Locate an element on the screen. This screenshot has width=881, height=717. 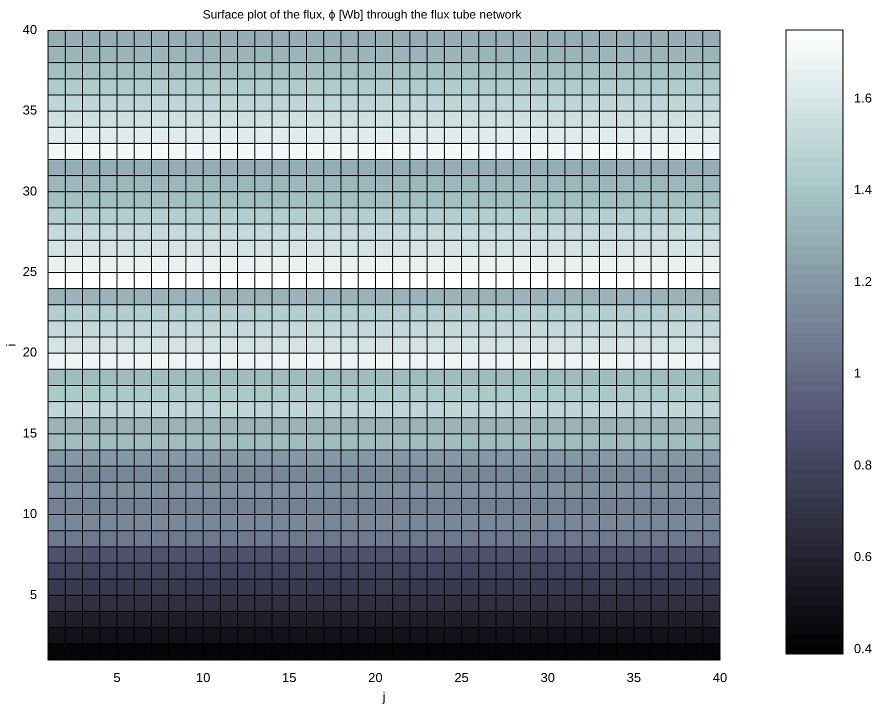
y-tick-label: 15 is located at coordinates (30, 432).